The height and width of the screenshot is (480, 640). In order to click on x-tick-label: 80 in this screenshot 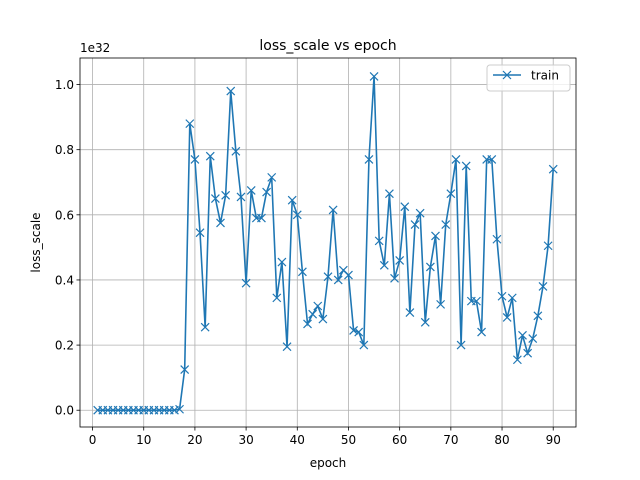, I will do `click(501, 440)`.